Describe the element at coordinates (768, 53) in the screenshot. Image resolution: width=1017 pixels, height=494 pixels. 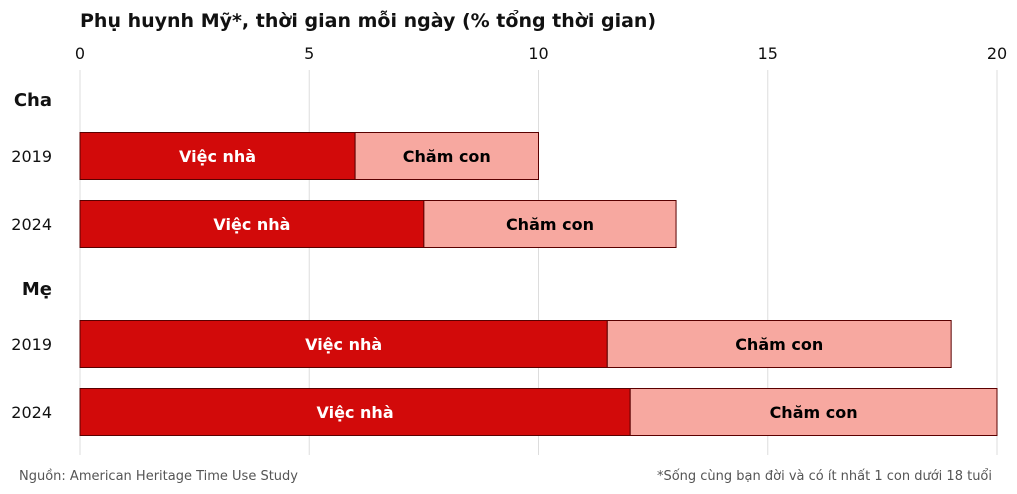
I see `x-tick-label: 15` at that location.